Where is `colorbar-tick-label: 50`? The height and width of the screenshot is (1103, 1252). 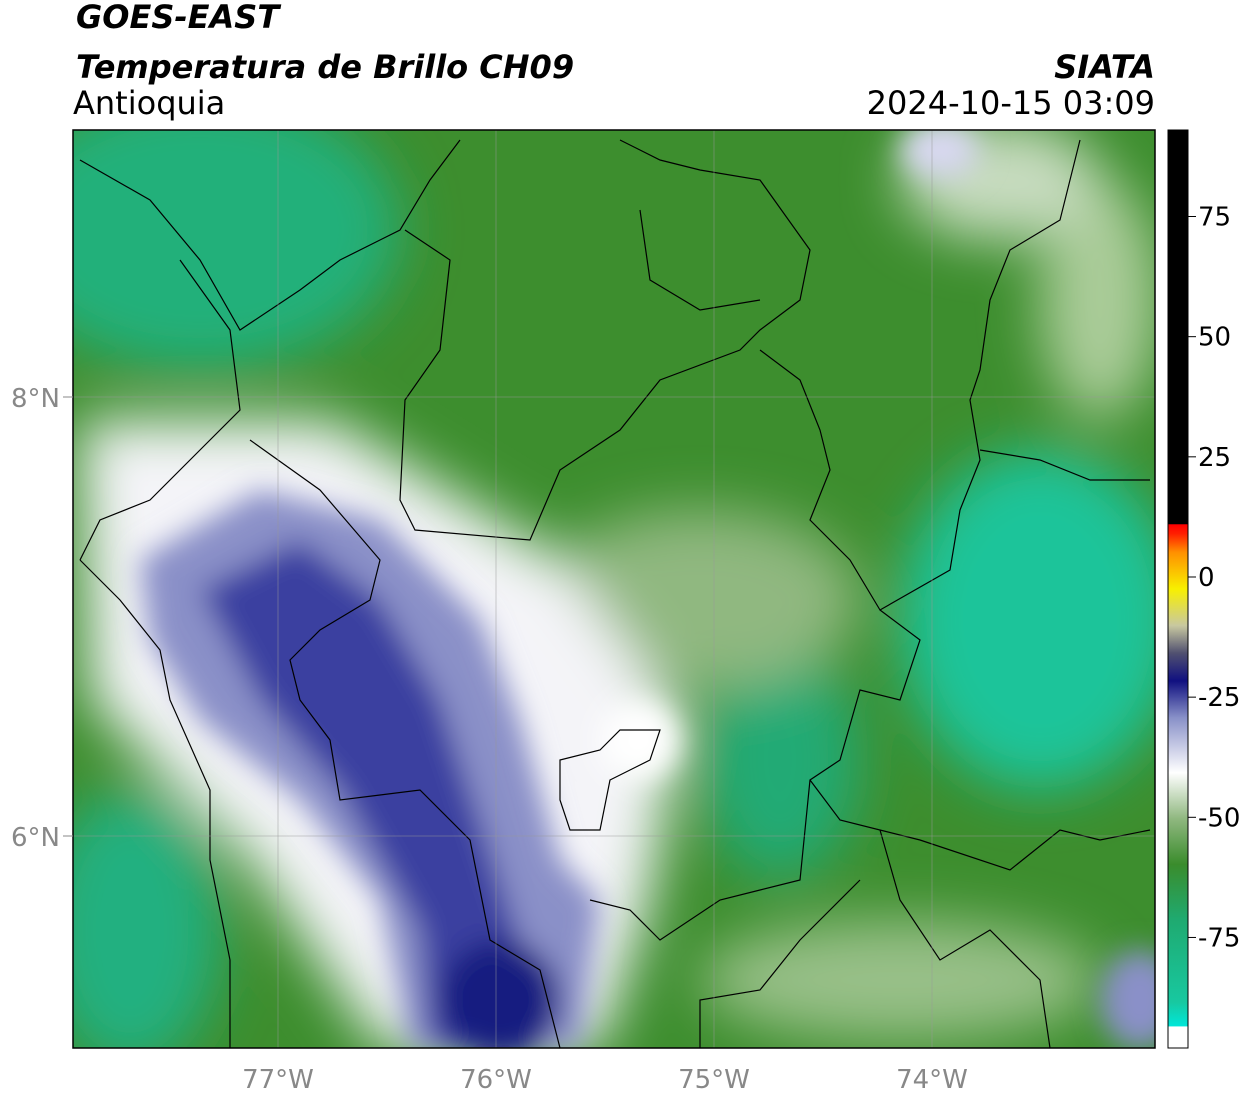 colorbar-tick-label: 50 is located at coordinates (1214, 338).